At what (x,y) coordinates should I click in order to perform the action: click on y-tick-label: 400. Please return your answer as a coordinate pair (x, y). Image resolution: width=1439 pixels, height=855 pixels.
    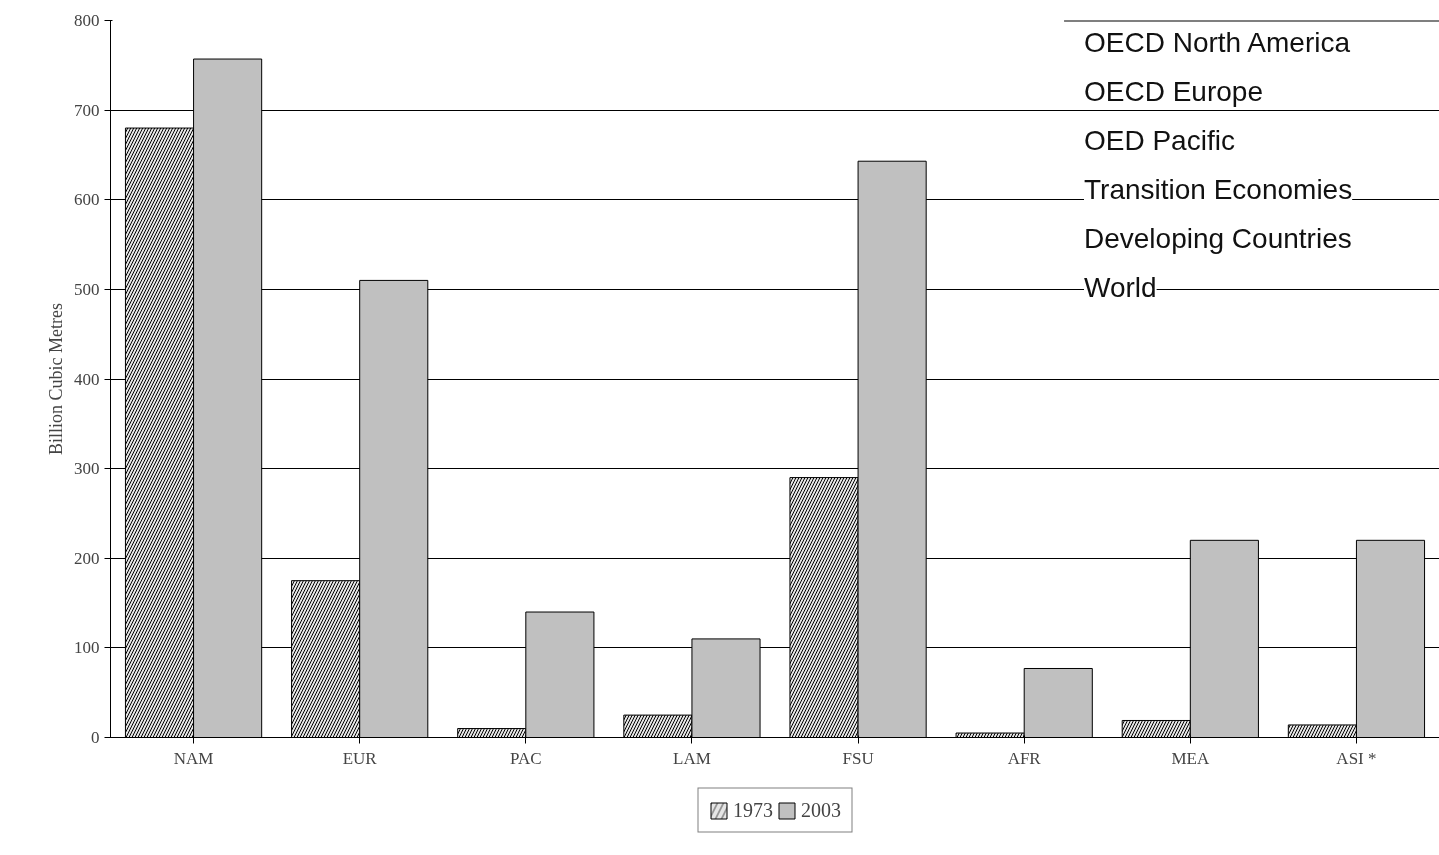
    Looking at the image, I should click on (87, 379).